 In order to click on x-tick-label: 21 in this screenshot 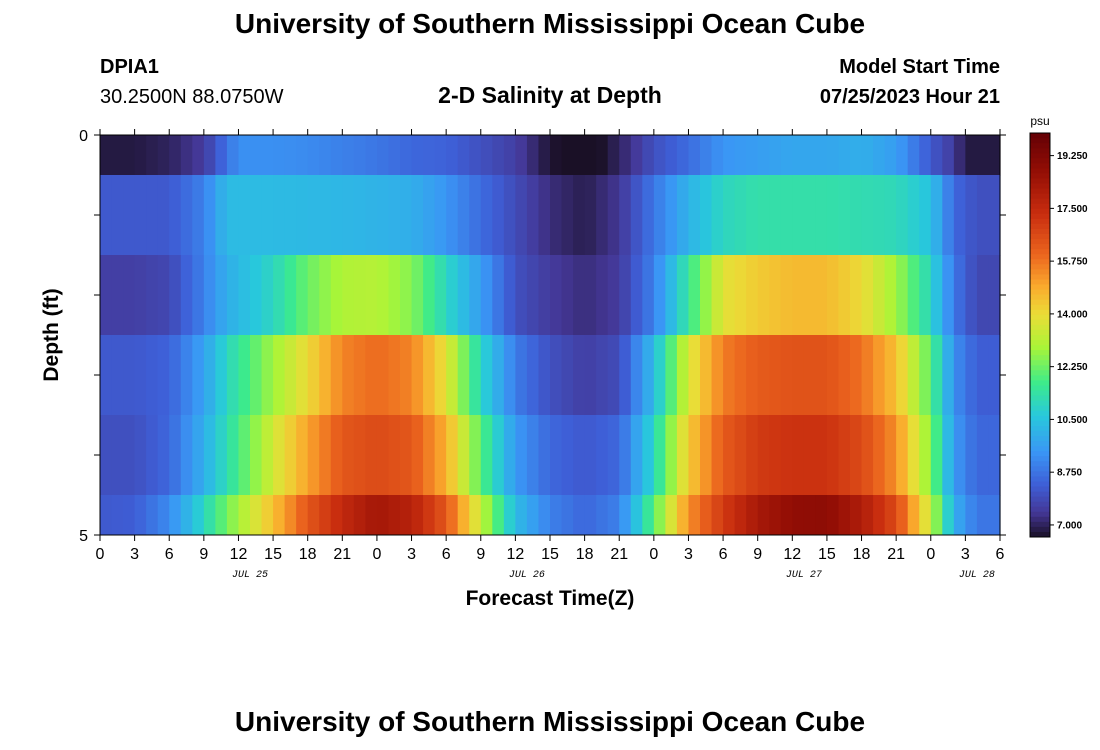, I will do `click(342, 554)`.